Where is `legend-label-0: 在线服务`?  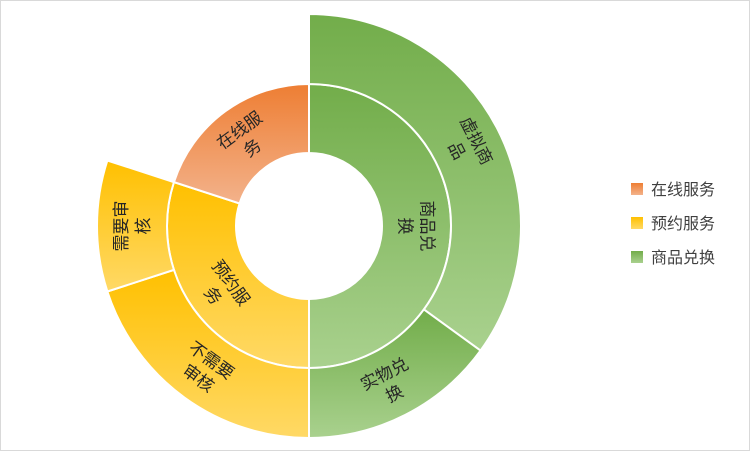 legend-label-0: 在线服务 is located at coordinates (683, 189).